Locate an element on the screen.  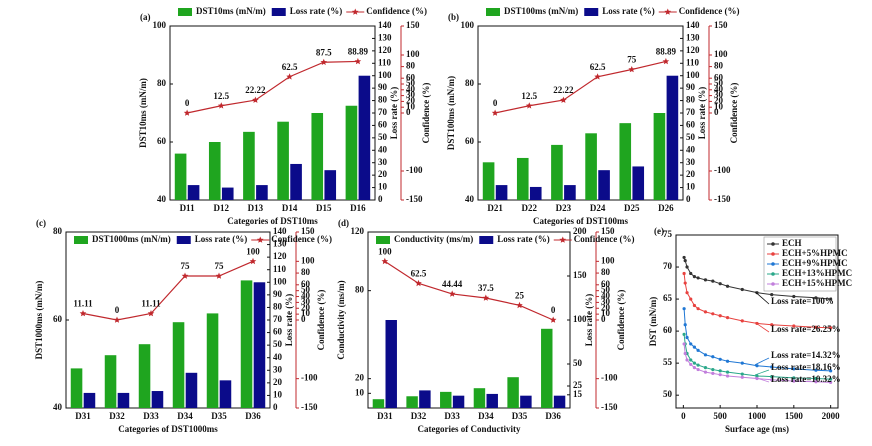
legend-label: ECH+5%HPMC is located at coordinates (815, 253).